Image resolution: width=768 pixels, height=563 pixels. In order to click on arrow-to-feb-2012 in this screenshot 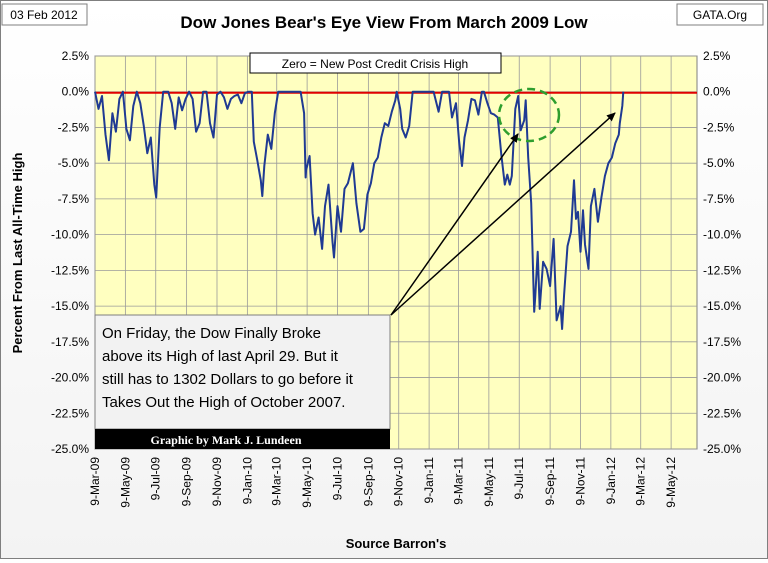, I will do `click(503, 214)`.